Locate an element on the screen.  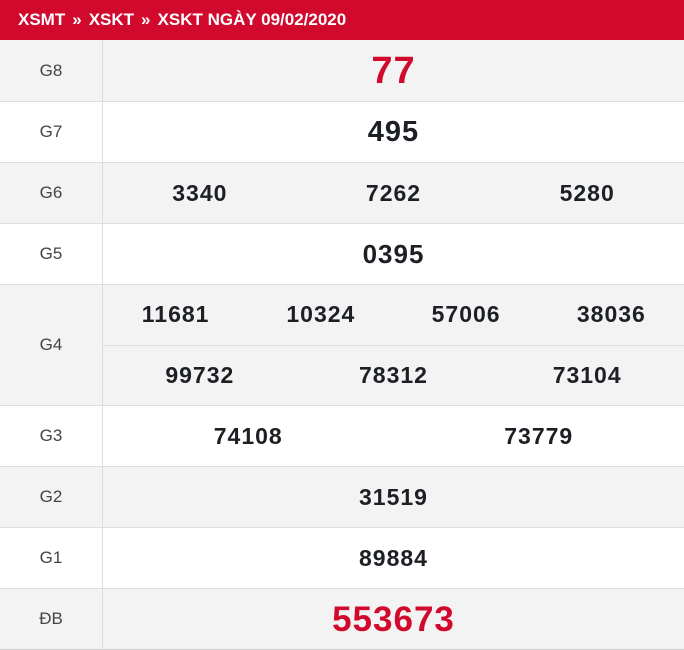
prize-row-g2: G2 31519 is located at coordinates (342, 496).